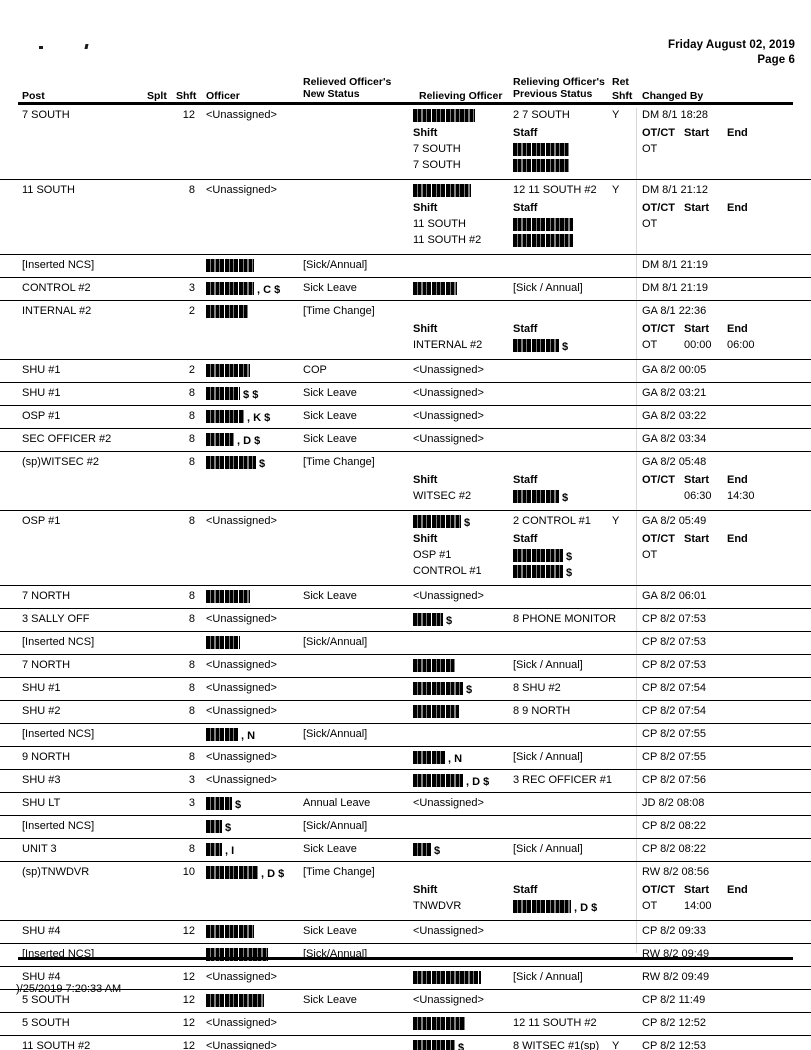  What do you see at coordinates (238, 417) in the screenshot?
I see `cell-officer: , K $` at bounding box center [238, 417].